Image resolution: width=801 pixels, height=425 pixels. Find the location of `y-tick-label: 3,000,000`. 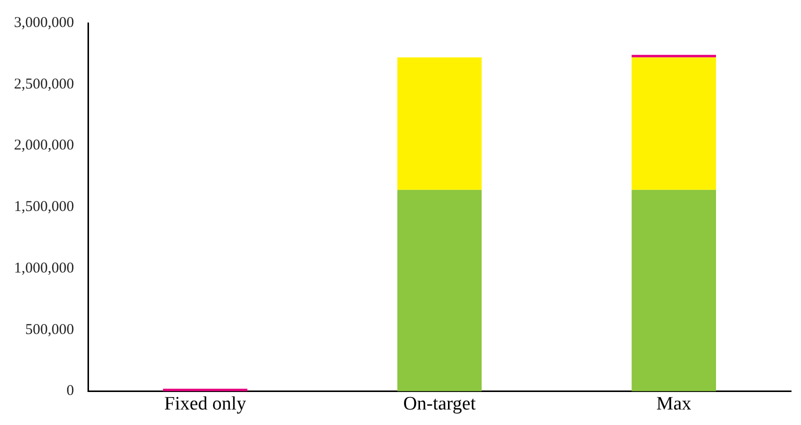

y-tick-label: 3,000,000 is located at coordinates (44, 22).